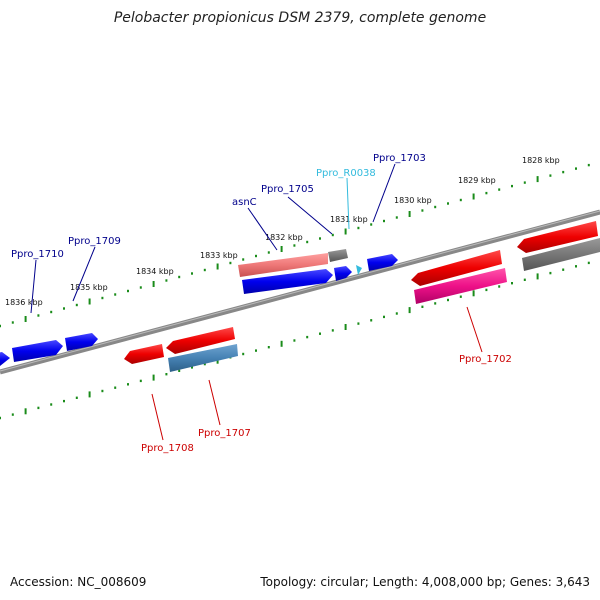 This screenshot has height=600, width=600. What do you see at coordinates (413, 200) in the screenshot?
I see `tick-label: 1830 kbp` at bounding box center [413, 200].